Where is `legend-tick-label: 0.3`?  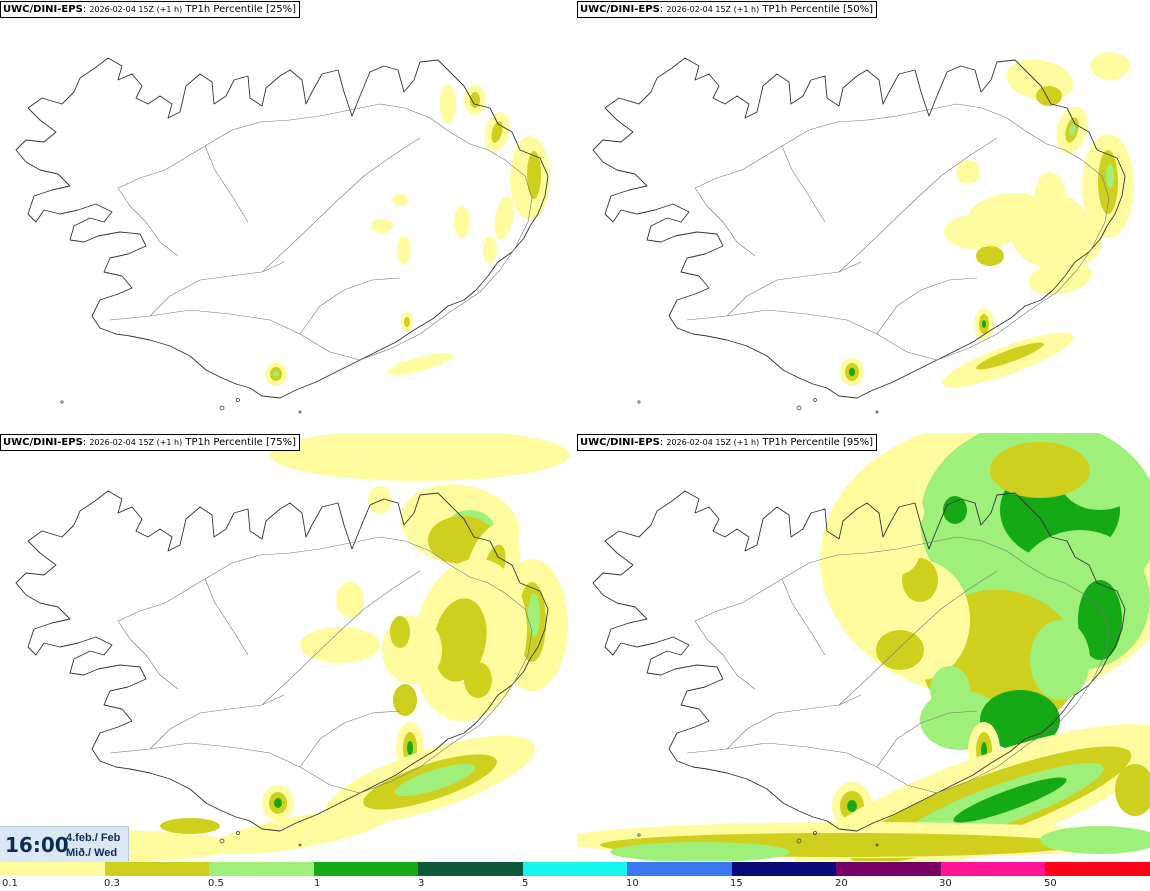
legend-tick-label: 0.3 is located at coordinates (112, 883).